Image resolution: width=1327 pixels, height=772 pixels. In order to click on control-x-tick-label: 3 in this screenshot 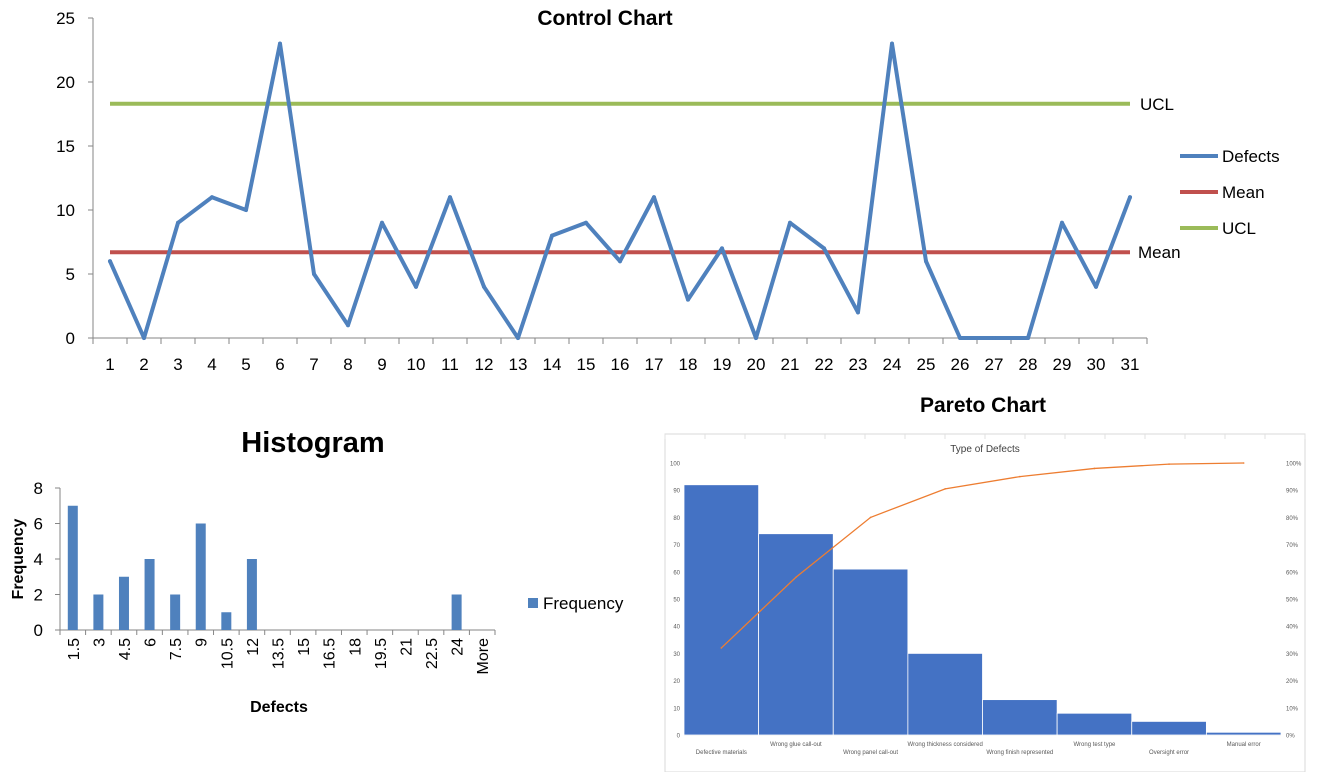, I will do `click(177, 364)`.